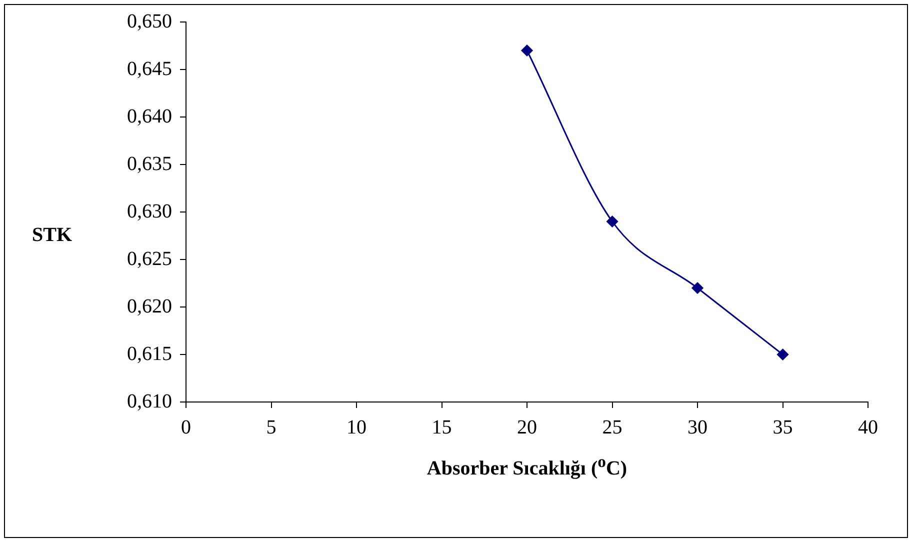 This screenshot has height=542, width=913. I want to click on x-tick-label: 40, so click(868, 427).